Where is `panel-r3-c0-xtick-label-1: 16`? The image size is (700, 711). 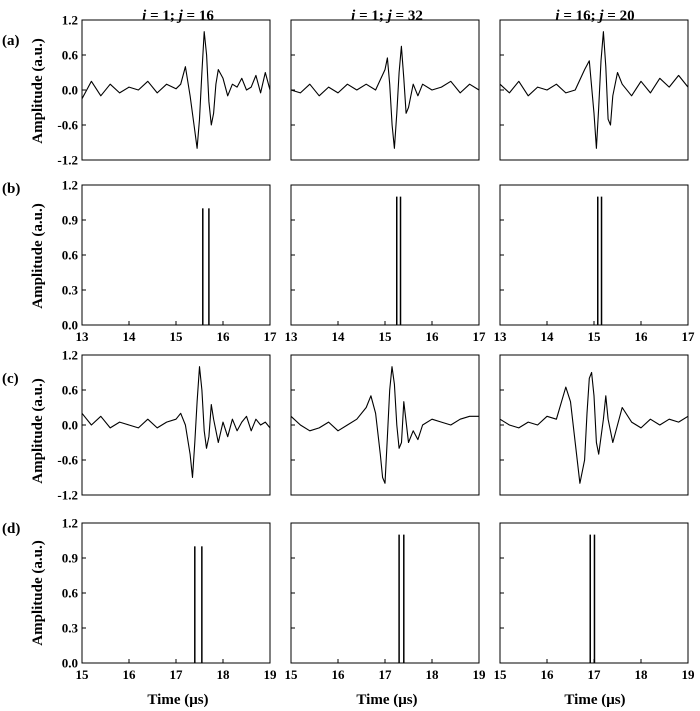
panel-r3-c0-xtick-label-1: 16 is located at coordinates (130, 674).